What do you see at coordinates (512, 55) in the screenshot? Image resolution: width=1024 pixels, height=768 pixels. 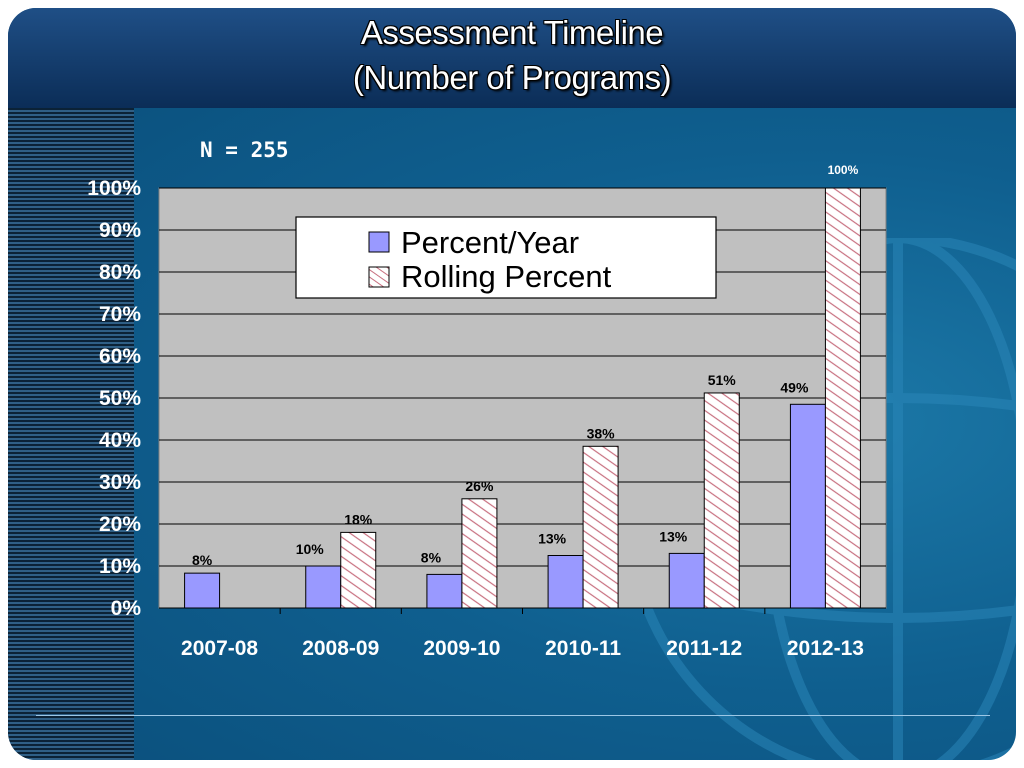 I see `slide-title: Assessment Timeline (Number of Programs)` at bounding box center [512, 55].